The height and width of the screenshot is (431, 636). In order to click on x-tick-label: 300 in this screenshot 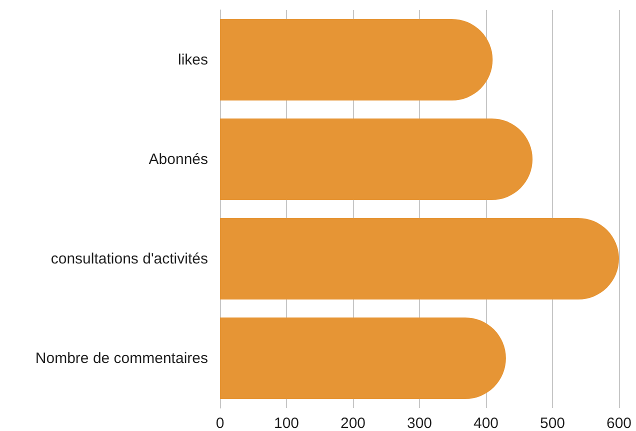, I will do `click(419, 423)`.